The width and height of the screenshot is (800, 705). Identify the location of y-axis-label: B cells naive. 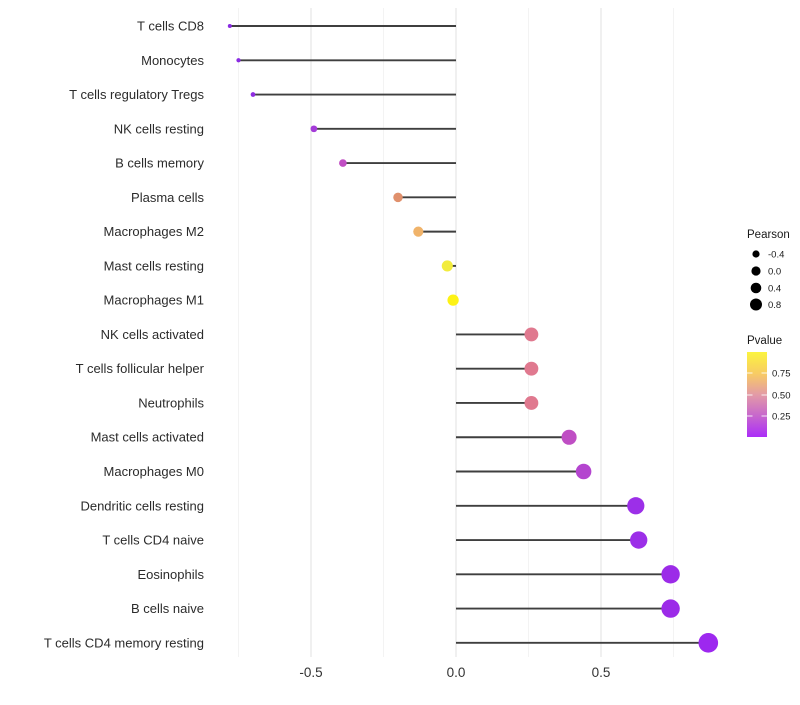
(167, 608).